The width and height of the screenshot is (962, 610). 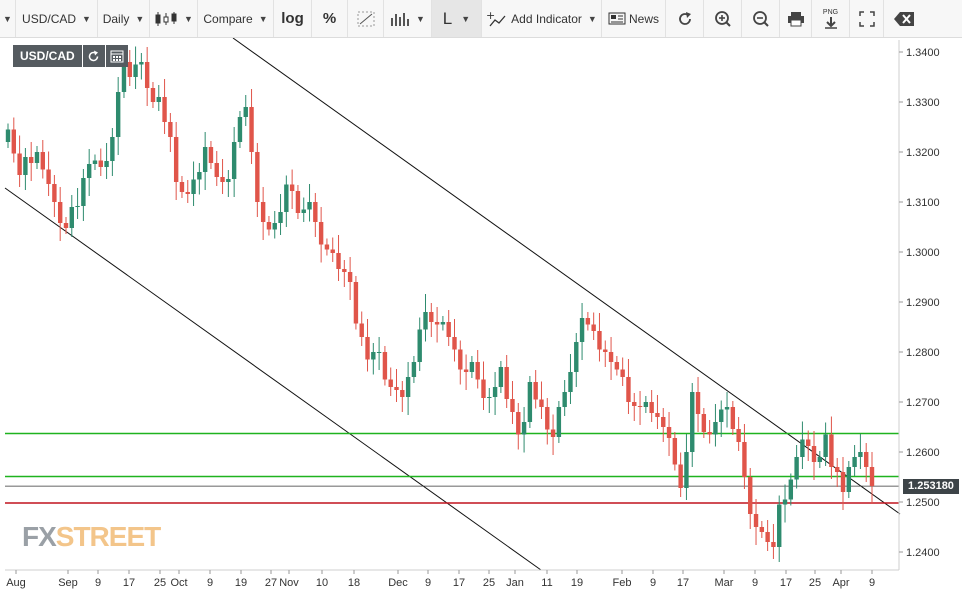 What do you see at coordinates (542, 18) in the screenshot?
I see `add-indicator-button: + Add Indicator ▼` at bounding box center [542, 18].